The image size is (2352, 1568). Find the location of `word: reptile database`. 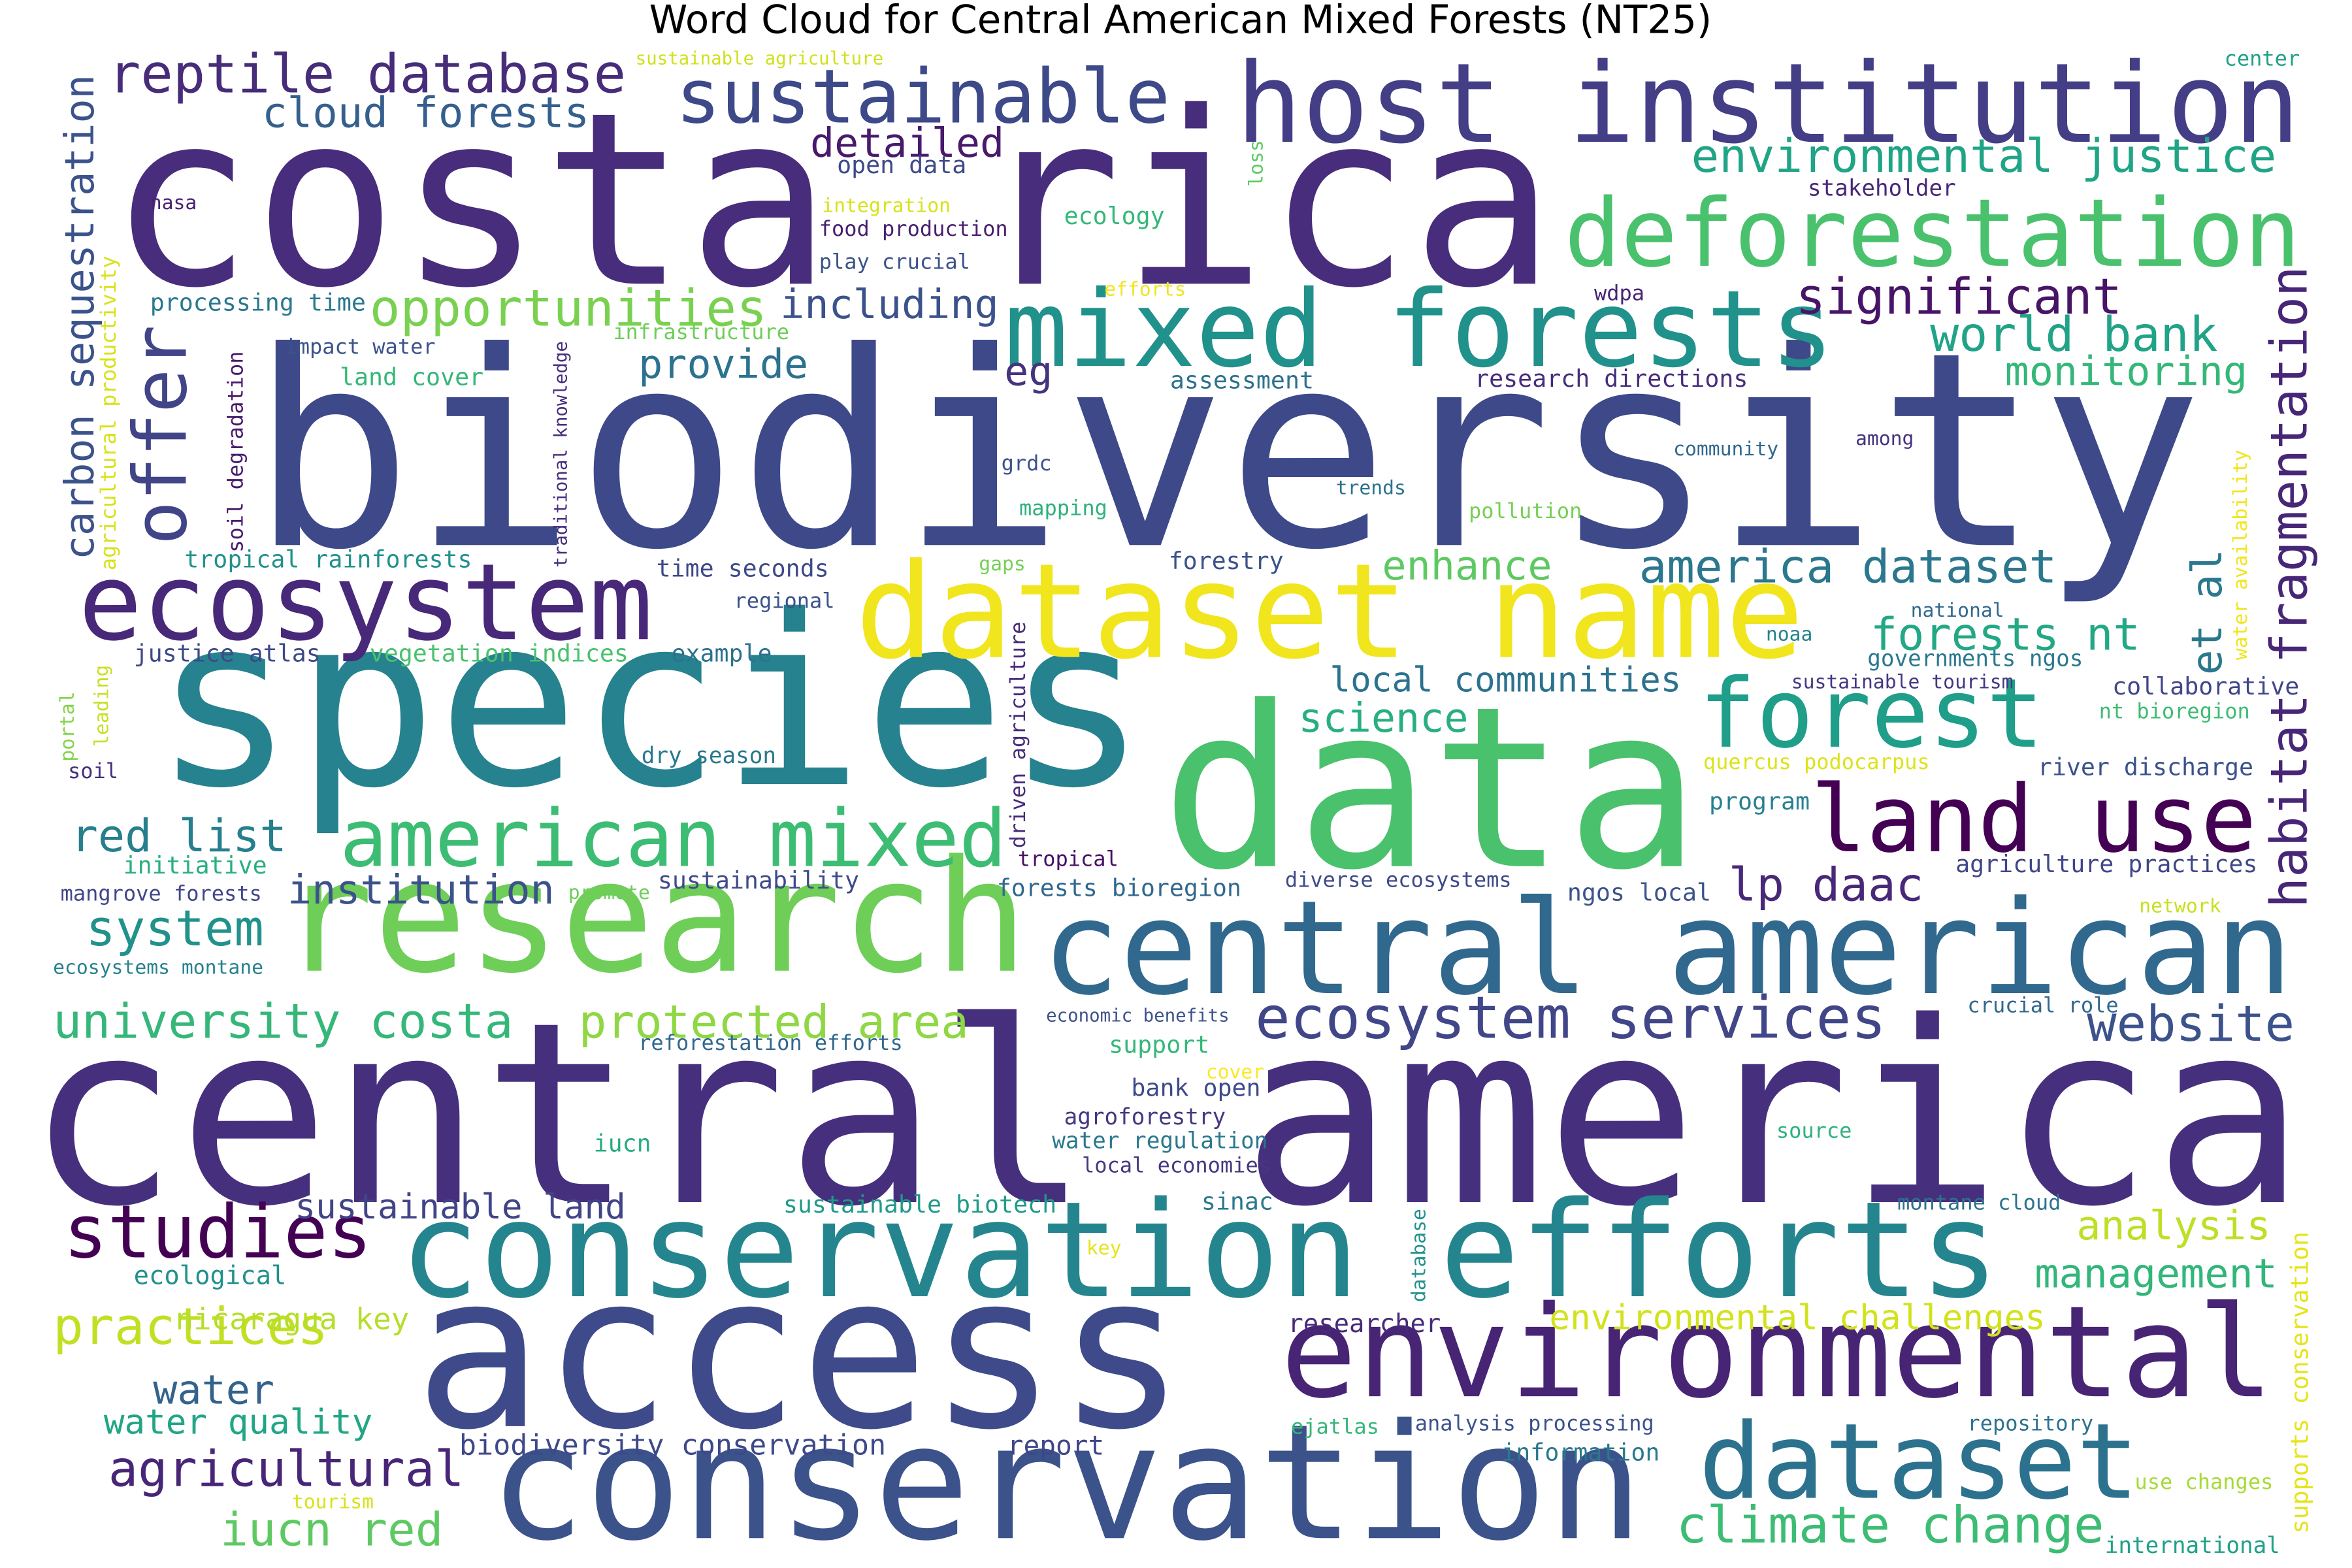

word: reptile database is located at coordinates (367, 75).